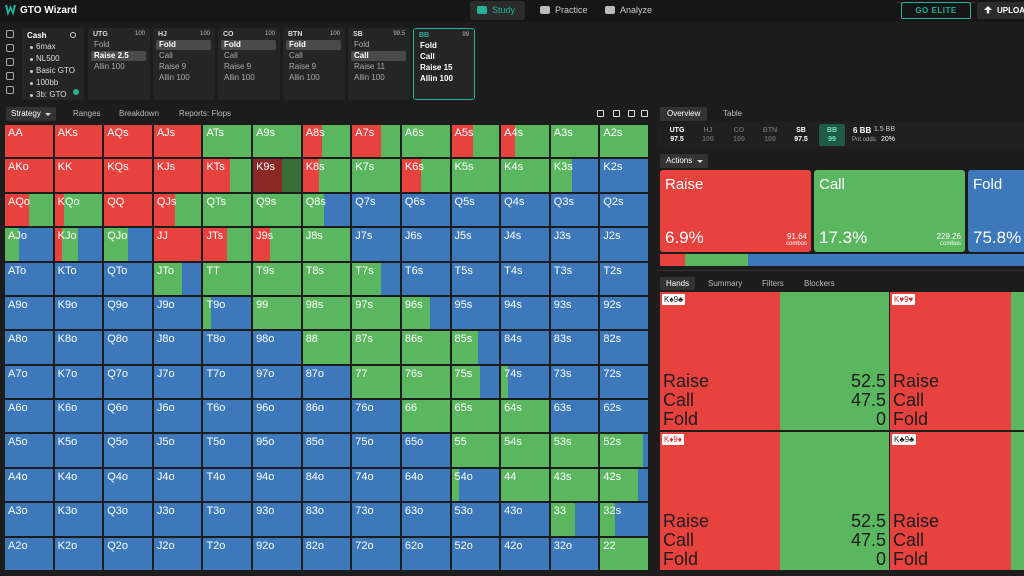 The image size is (1024, 576). I want to click on position-card: BTN 100 Fold Call Raise 9 Allin 100, so click(314, 64).